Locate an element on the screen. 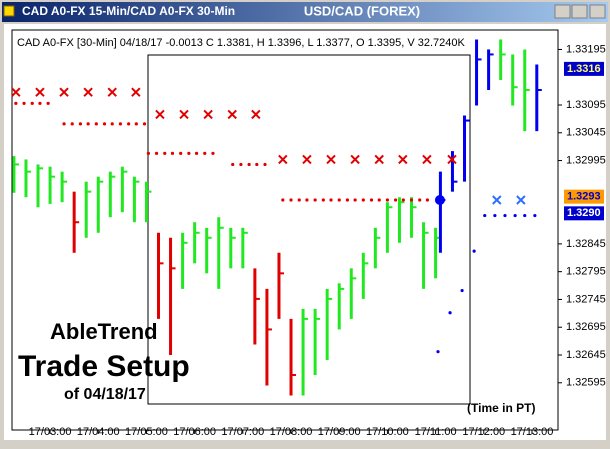 Image resolution: width=610 pixels, height=449 pixels. maximize-button is located at coordinates (579, 11).